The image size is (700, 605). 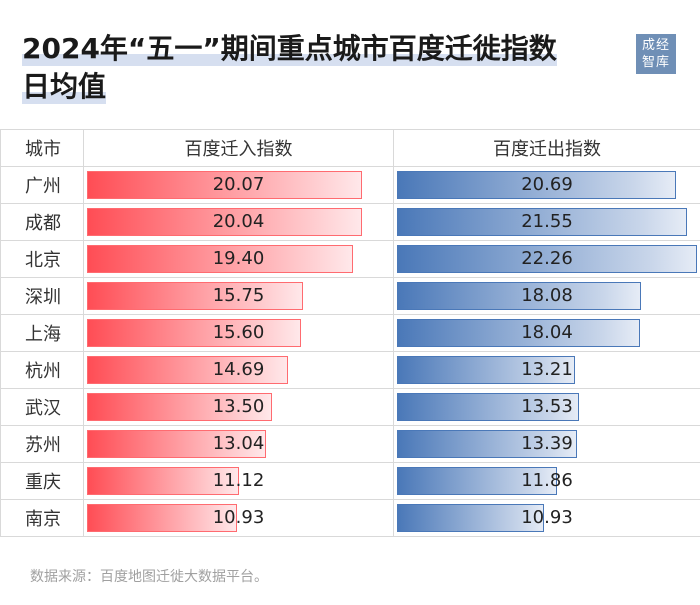 I want to click on outflow-cell: 18.04, so click(x=546, y=333).